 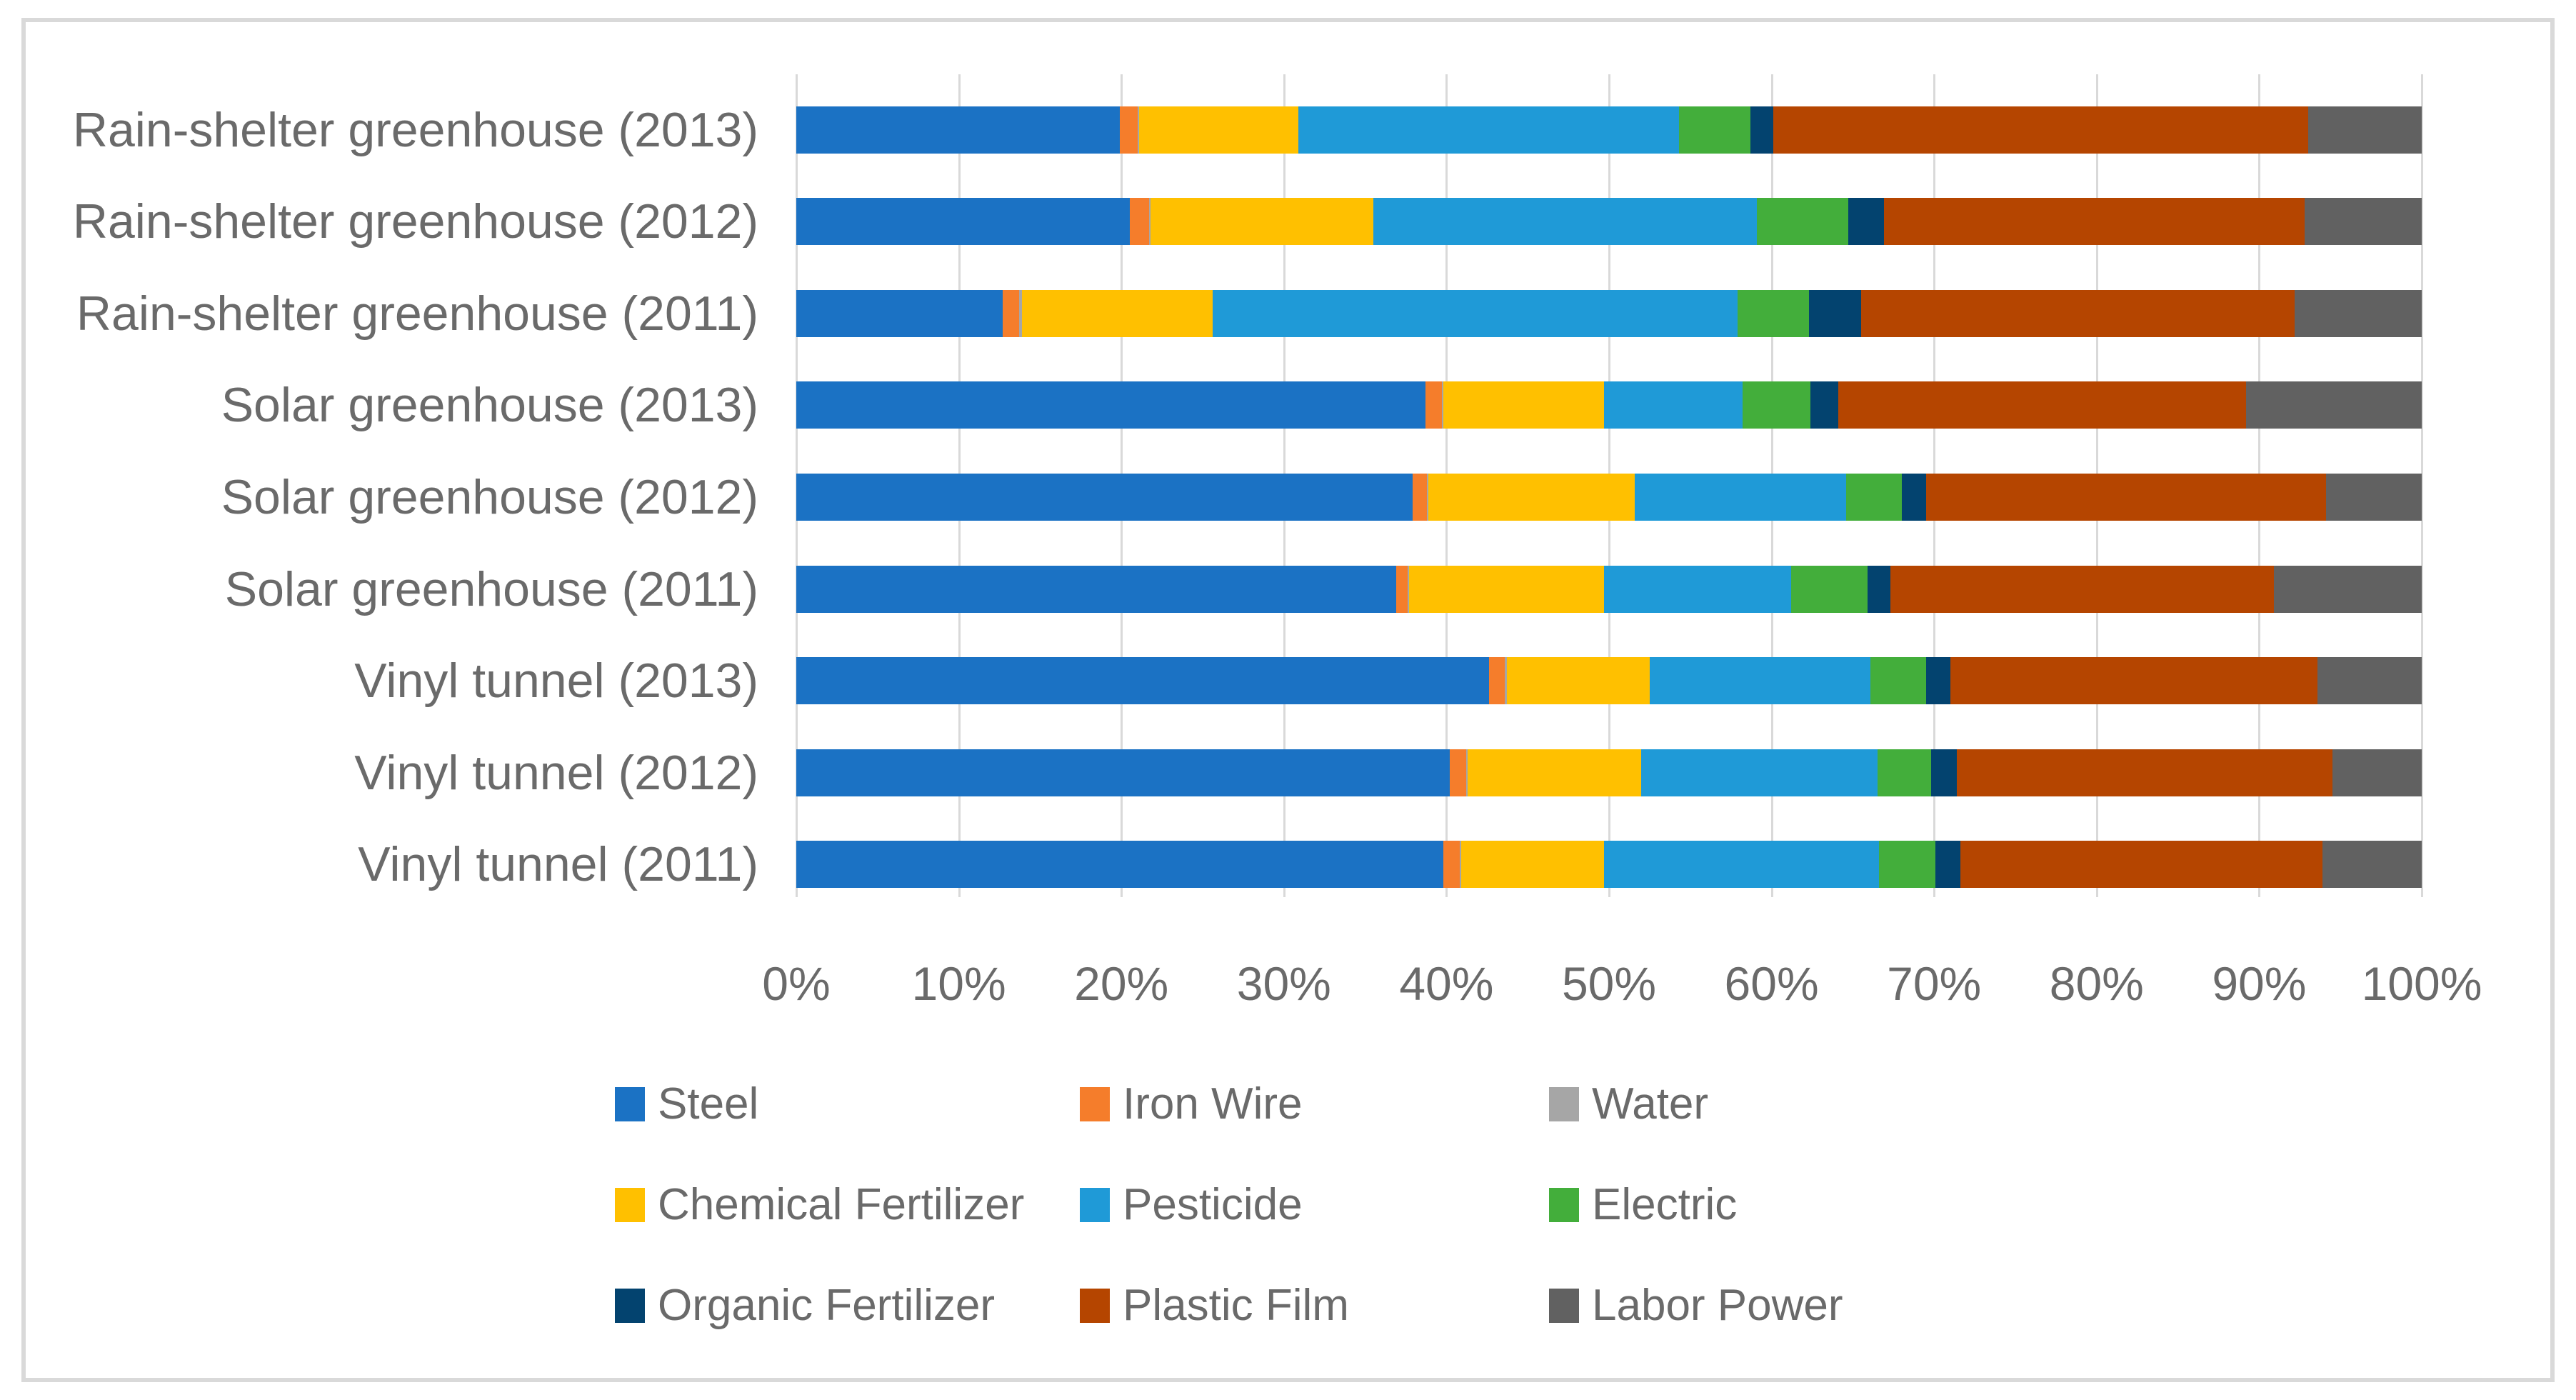 I want to click on legend-label: Chemical Fertilizer, so click(x=841, y=1204).